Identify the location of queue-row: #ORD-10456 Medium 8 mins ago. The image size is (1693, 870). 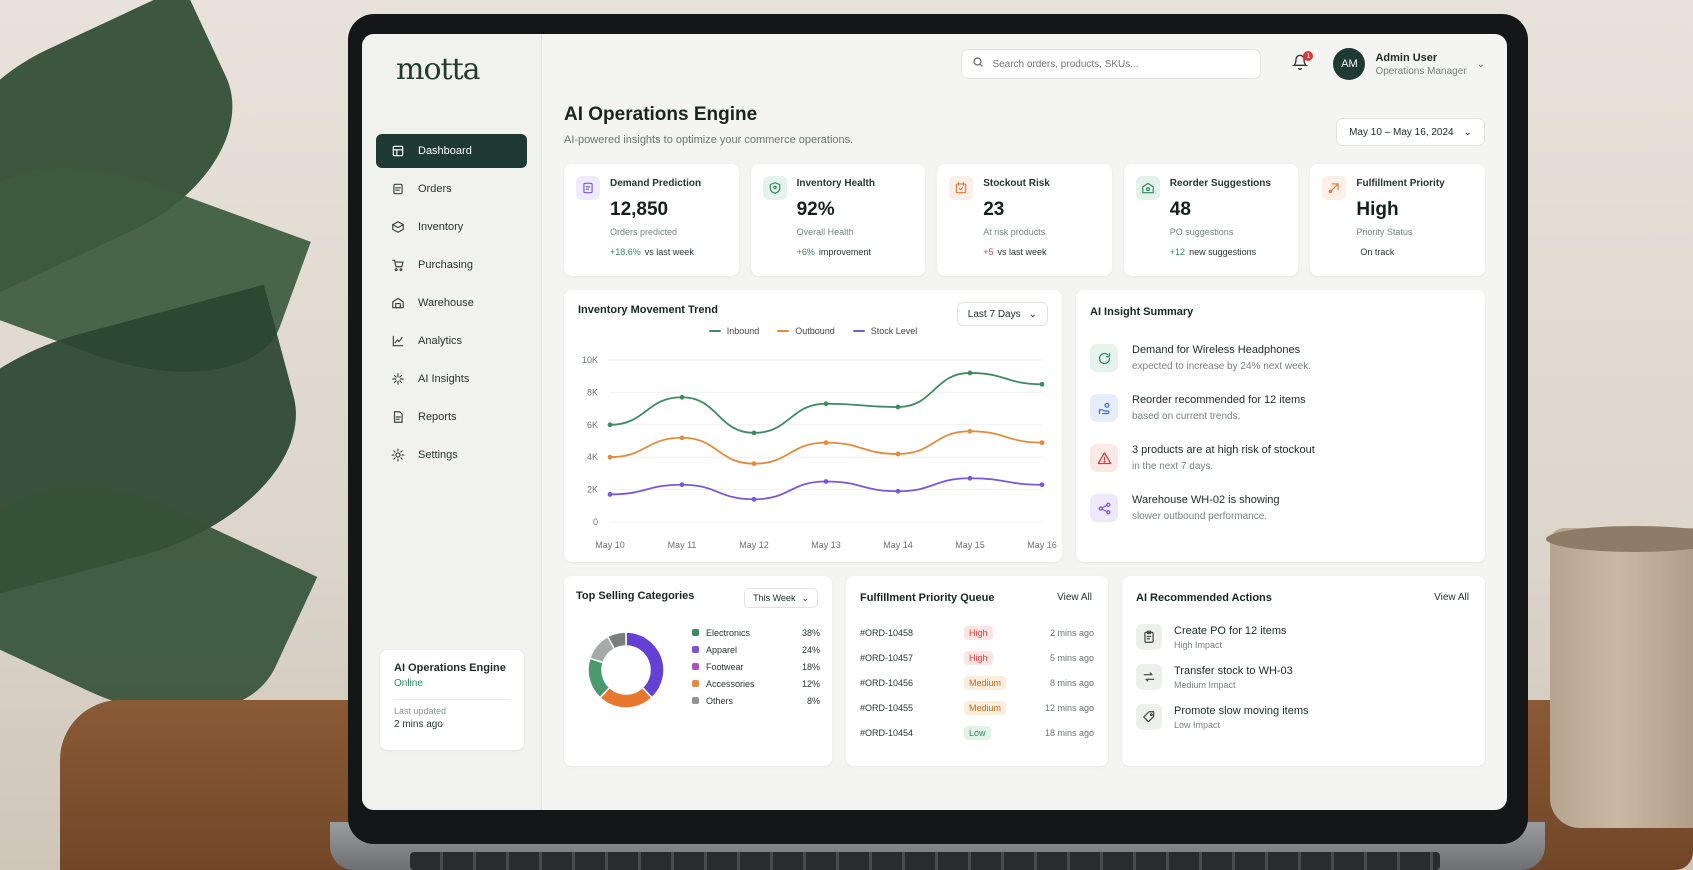
(977, 682).